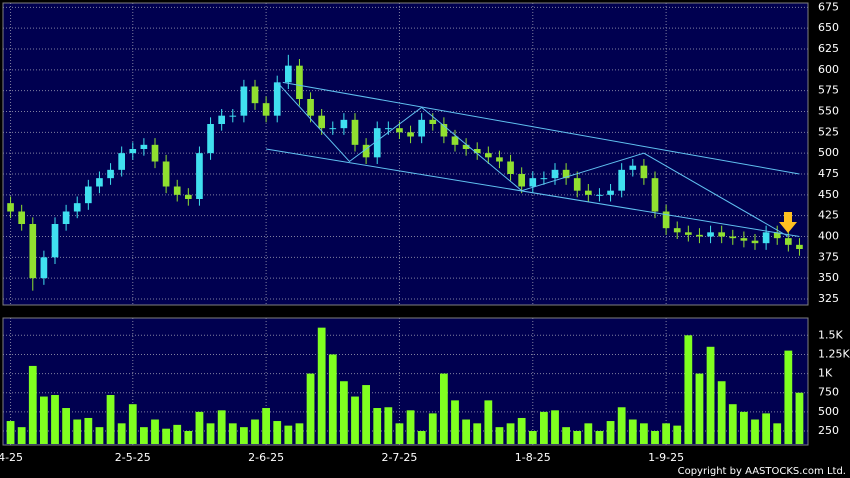 This screenshot has height=478, width=850. Describe the element at coordinates (828, 215) in the screenshot. I see `y-tick-label: 425` at that location.